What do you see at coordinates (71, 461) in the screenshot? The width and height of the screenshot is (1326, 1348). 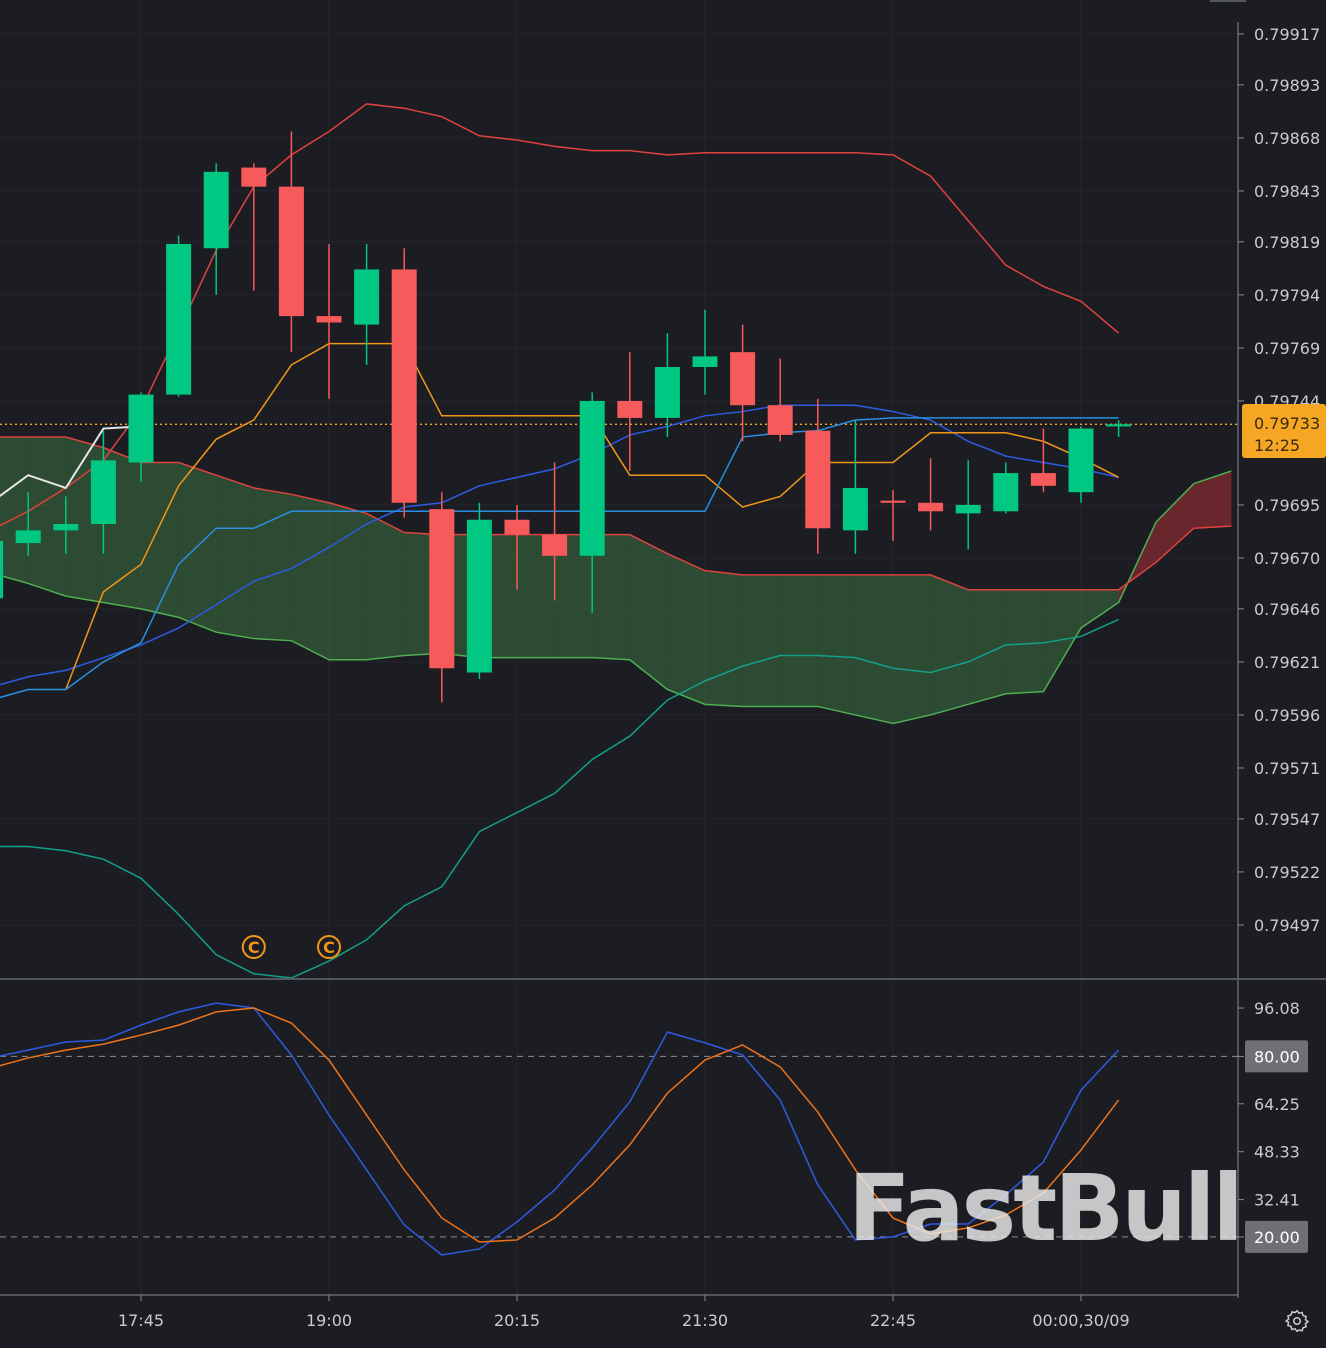 I see `chikou-span-line` at bounding box center [71, 461].